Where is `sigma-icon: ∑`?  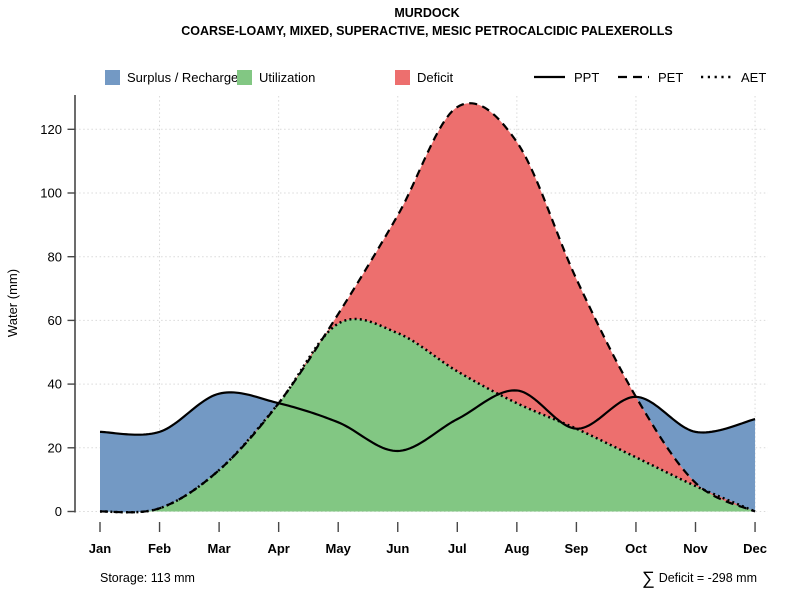 sigma-icon: ∑ is located at coordinates (648, 578).